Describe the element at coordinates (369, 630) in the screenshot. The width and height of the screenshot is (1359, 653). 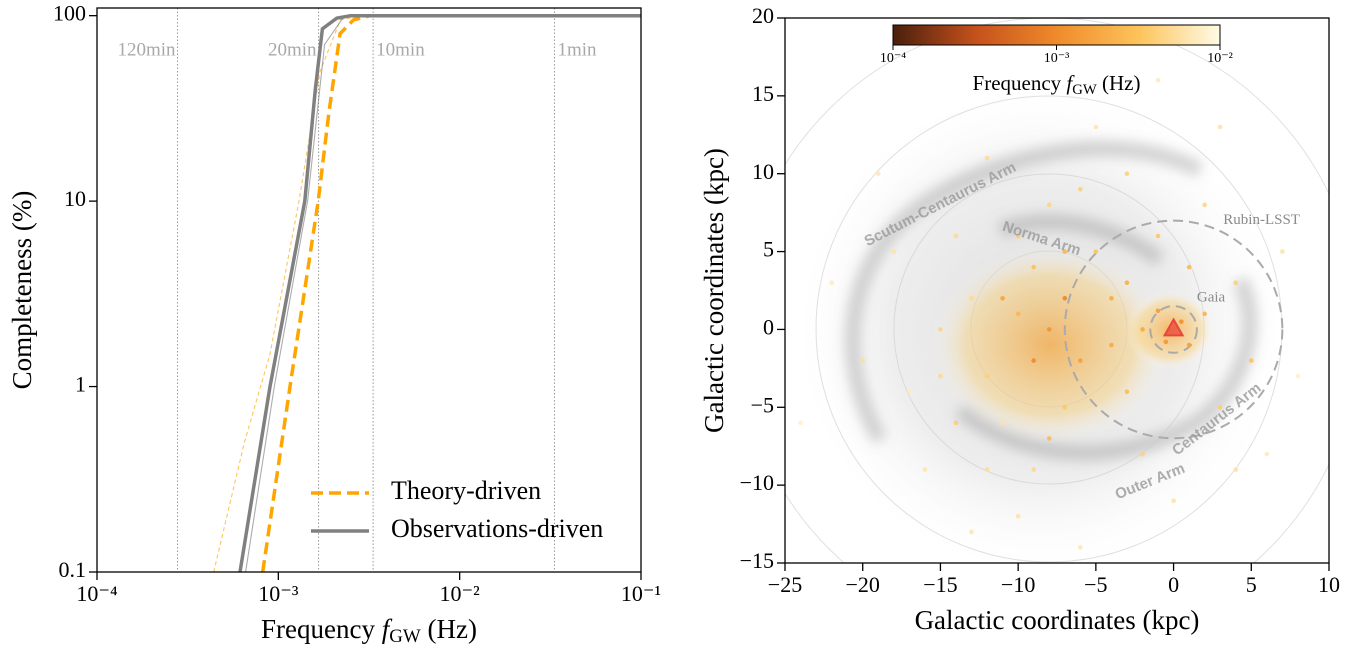
I see `x-axis-label: Frequency fGW (Hz)` at that location.